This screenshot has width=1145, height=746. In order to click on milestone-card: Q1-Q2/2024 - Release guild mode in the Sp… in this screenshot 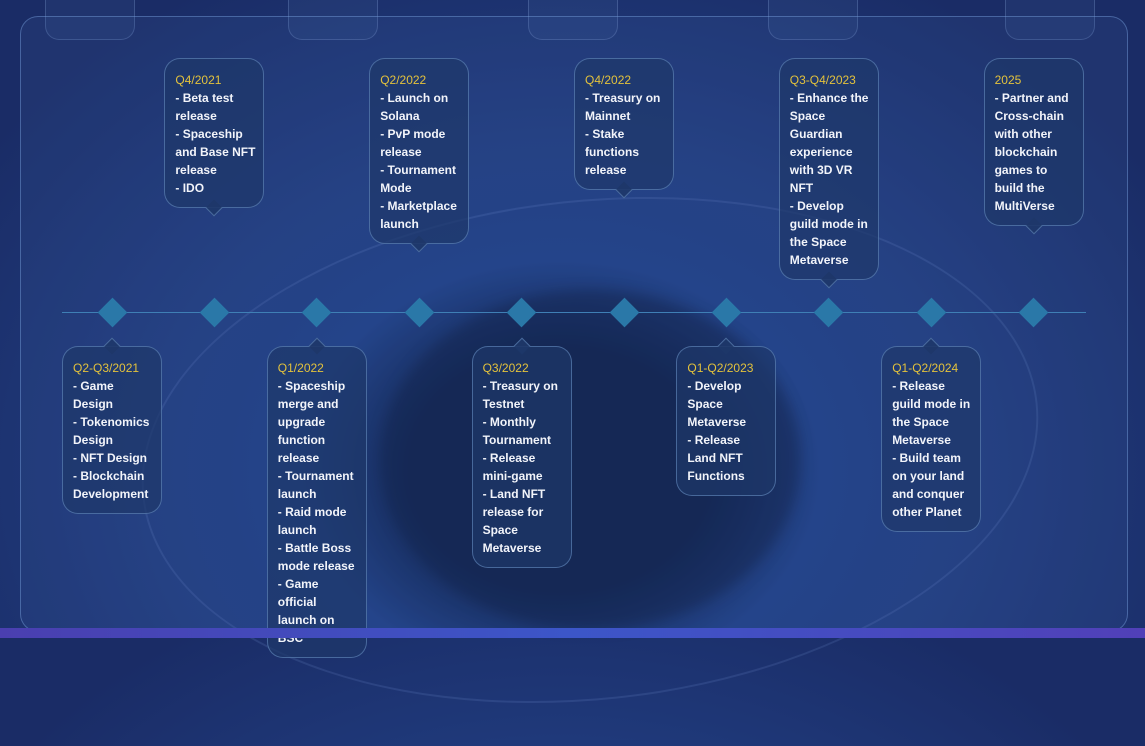, I will do `click(931, 434)`.